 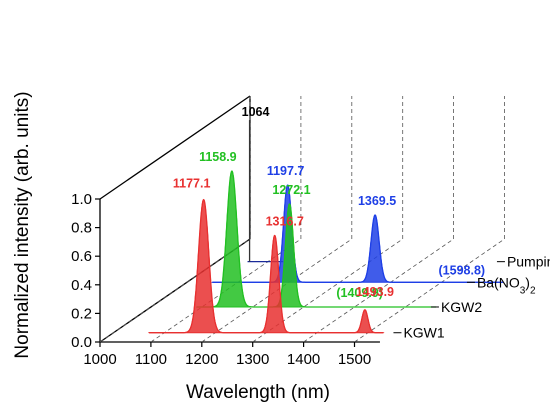 What do you see at coordinates (423, 333) in the screenshot?
I see `series-name-label: KGW1` at bounding box center [423, 333].